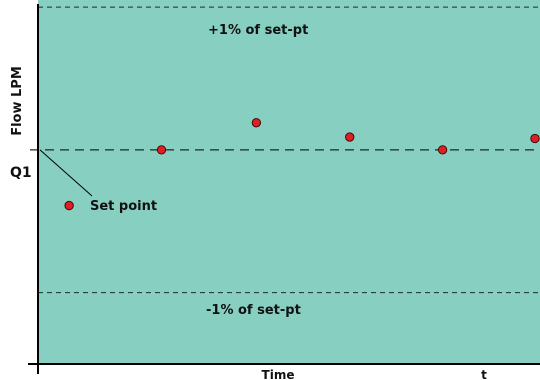 This screenshot has width=540, height=380. Describe the element at coordinates (21, 173) in the screenshot. I see `y-tick-label-q1: Q1` at that location.